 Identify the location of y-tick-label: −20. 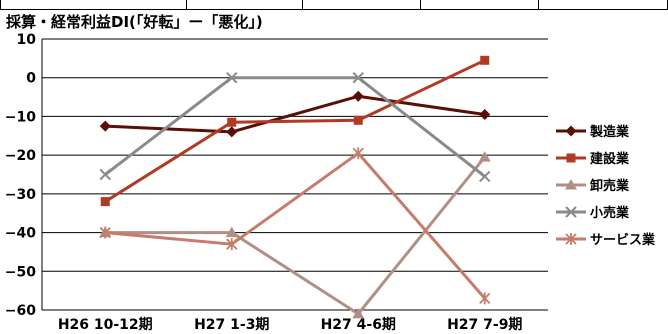
(20, 156).